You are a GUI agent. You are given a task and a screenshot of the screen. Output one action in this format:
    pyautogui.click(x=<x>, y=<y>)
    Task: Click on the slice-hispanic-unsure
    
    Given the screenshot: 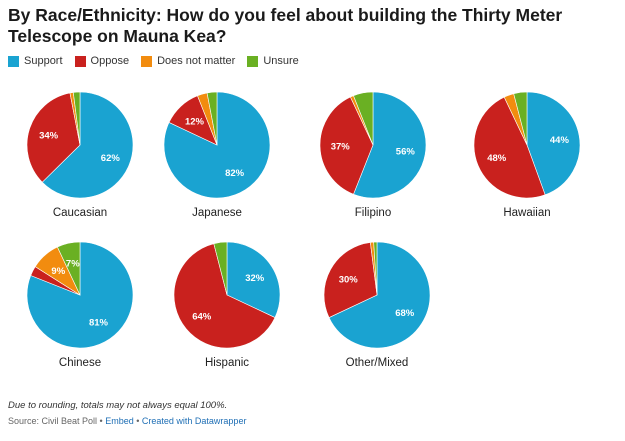 What is the action you would take?
    pyautogui.click(x=220, y=268)
    